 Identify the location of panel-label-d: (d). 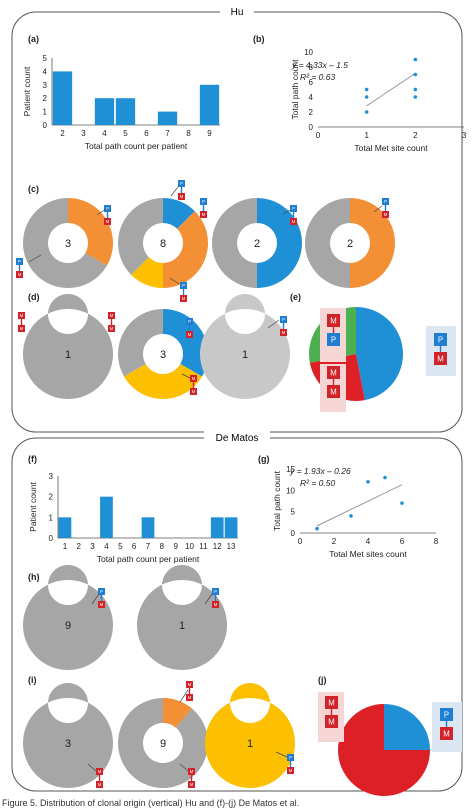
(34, 297).